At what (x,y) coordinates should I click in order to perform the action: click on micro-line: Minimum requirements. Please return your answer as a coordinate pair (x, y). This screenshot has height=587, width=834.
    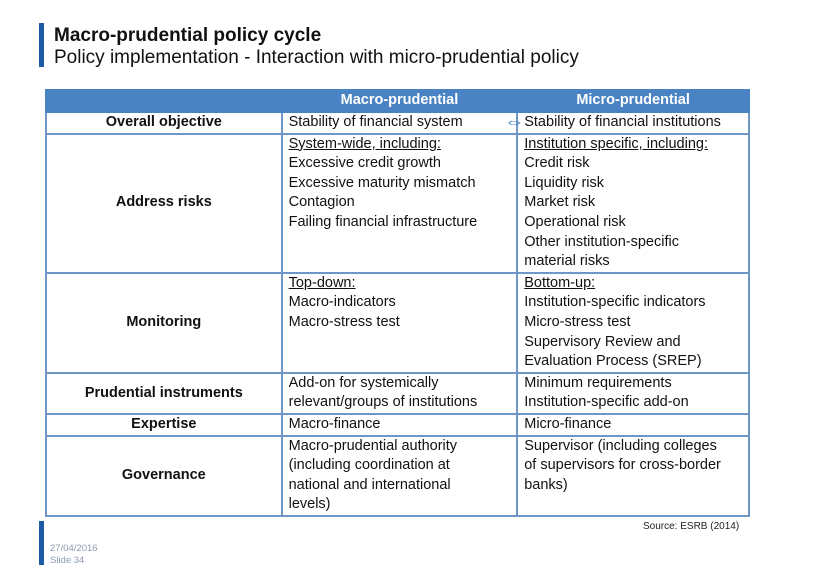
    Looking at the image, I should click on (598, 382).